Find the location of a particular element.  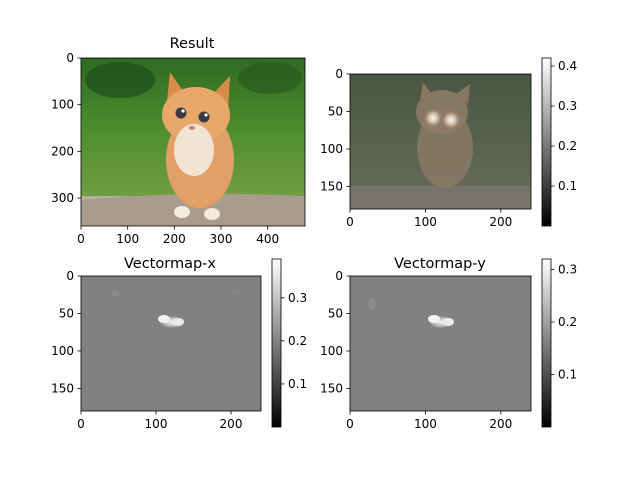

weighted-image is located at coordinates (440, 141).